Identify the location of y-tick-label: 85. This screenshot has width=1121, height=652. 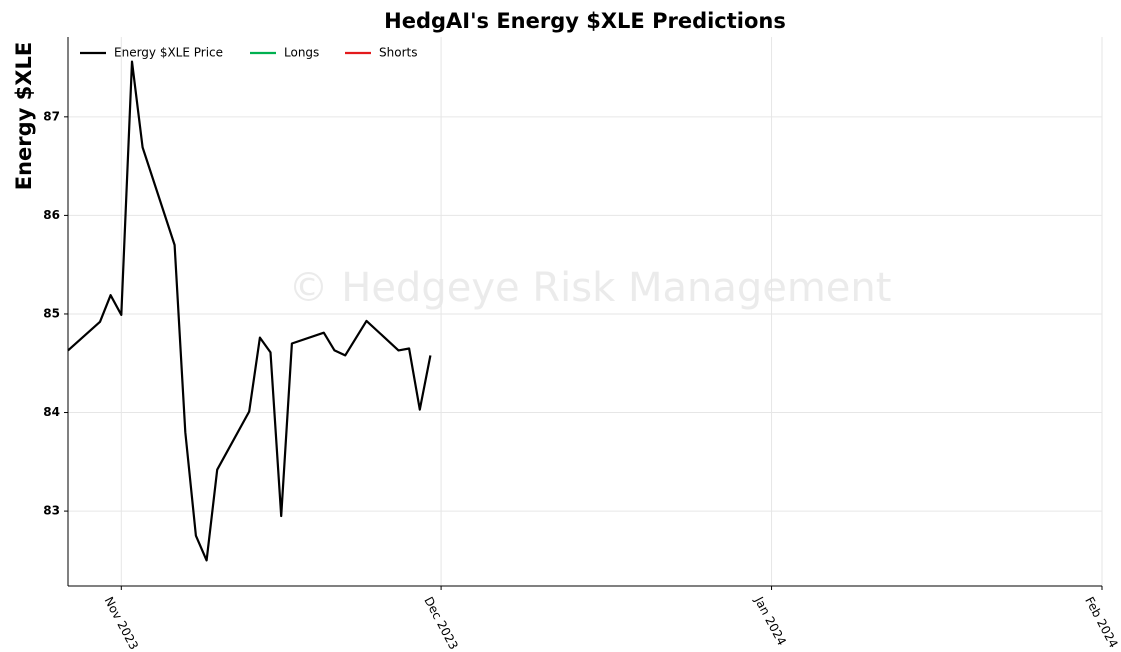
(51, 313).